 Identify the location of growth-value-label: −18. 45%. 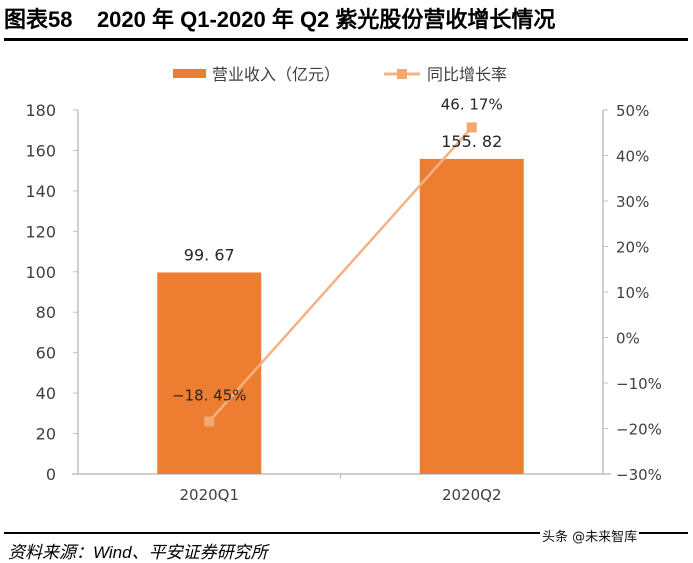
(209, 395).